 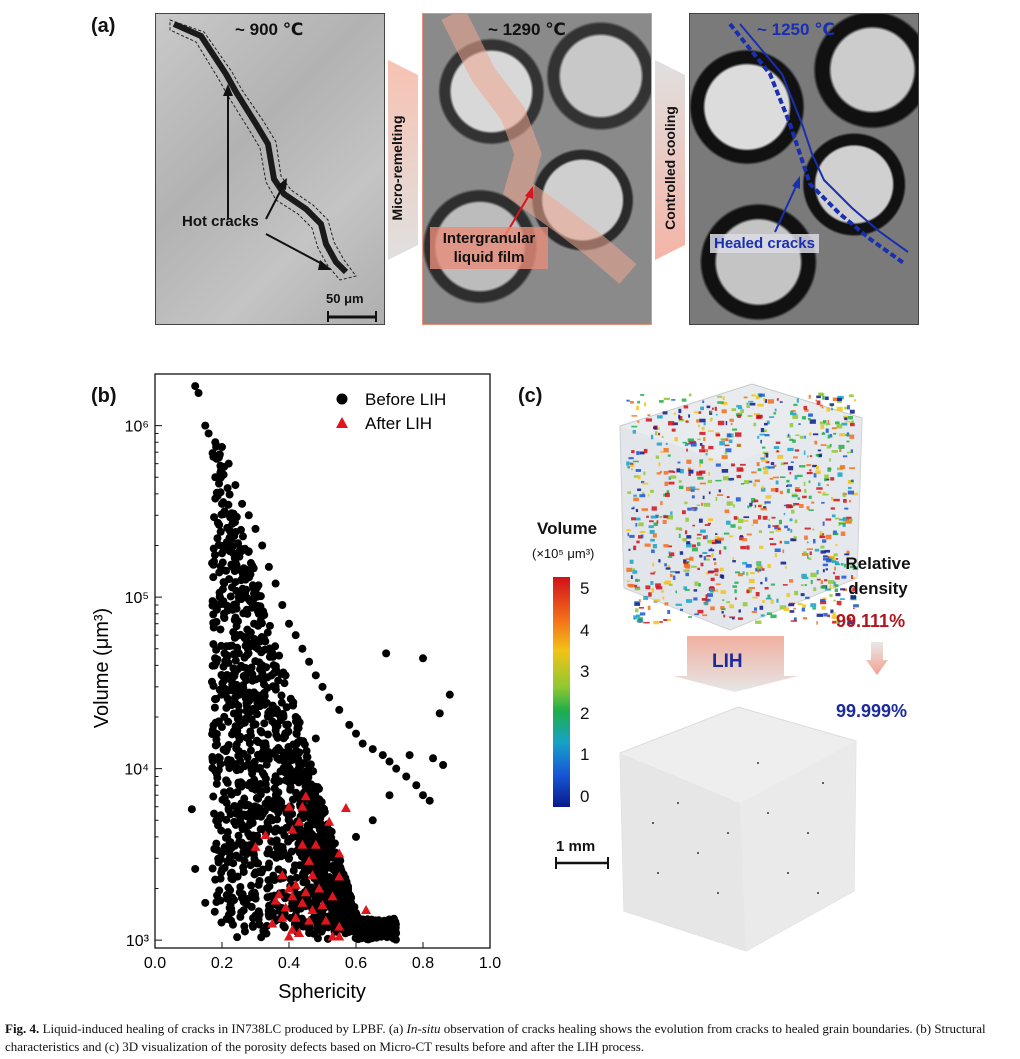 I want to click on density-after-value: 99.999%, so click(x=872, y=711).